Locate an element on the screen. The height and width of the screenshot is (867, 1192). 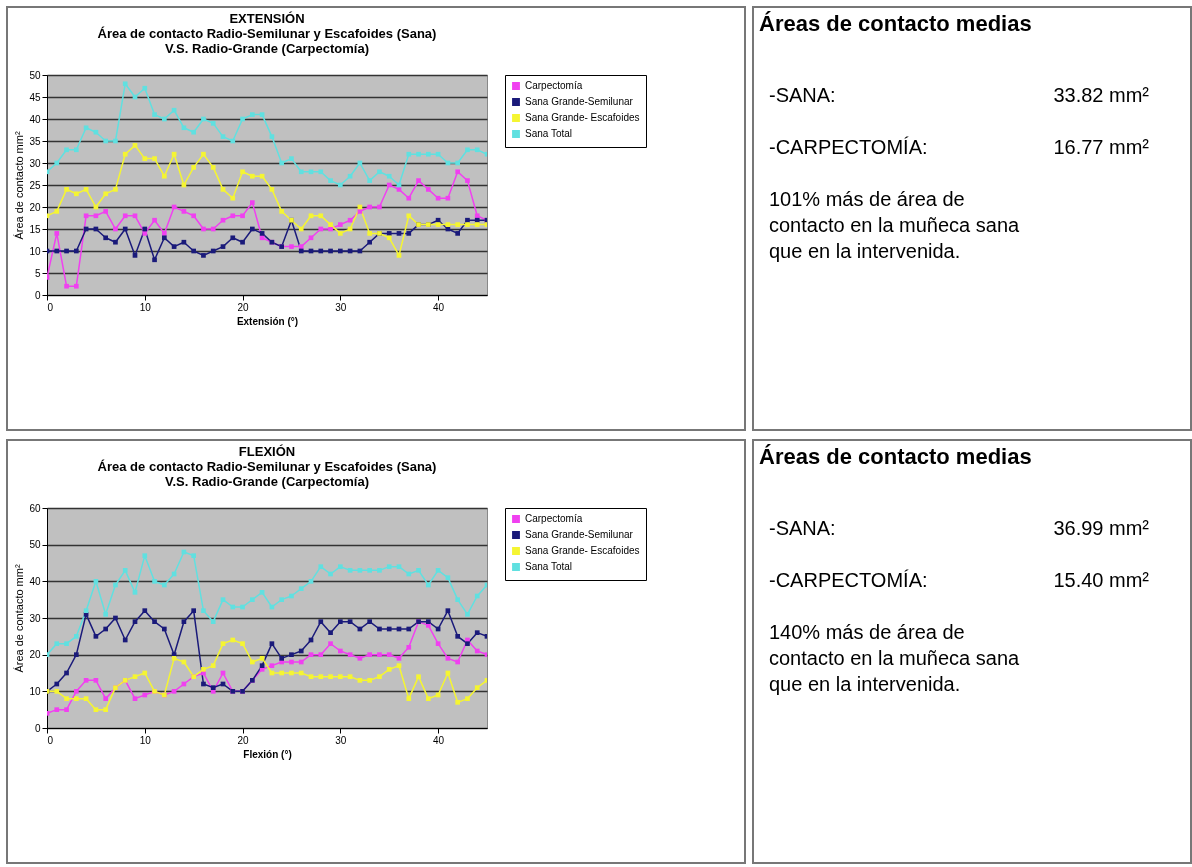
y-tick-label: 60 is located at coordinates (35, 508).